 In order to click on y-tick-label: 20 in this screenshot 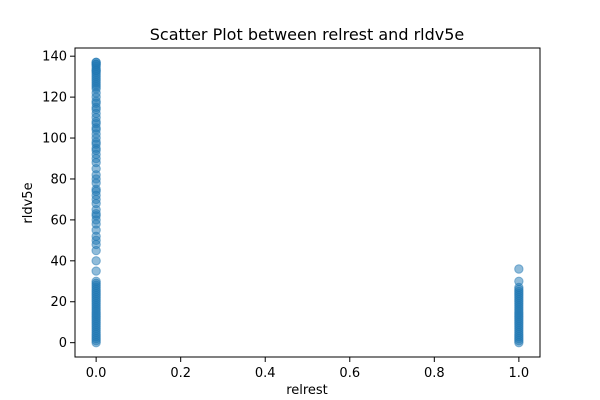, I will do `click(58, 302)`.